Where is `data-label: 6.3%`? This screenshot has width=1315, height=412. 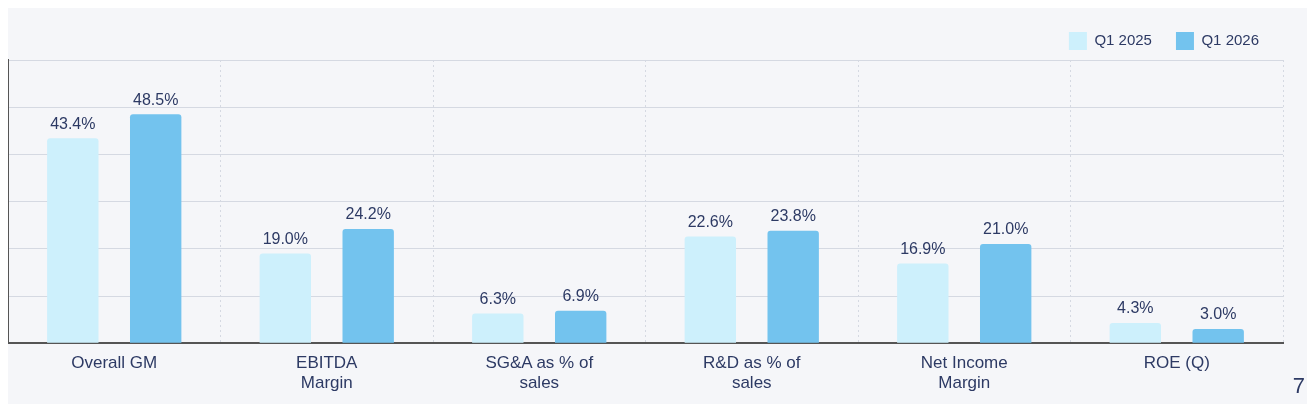
data-label: 6.3% is located at coordinates (498, 298).